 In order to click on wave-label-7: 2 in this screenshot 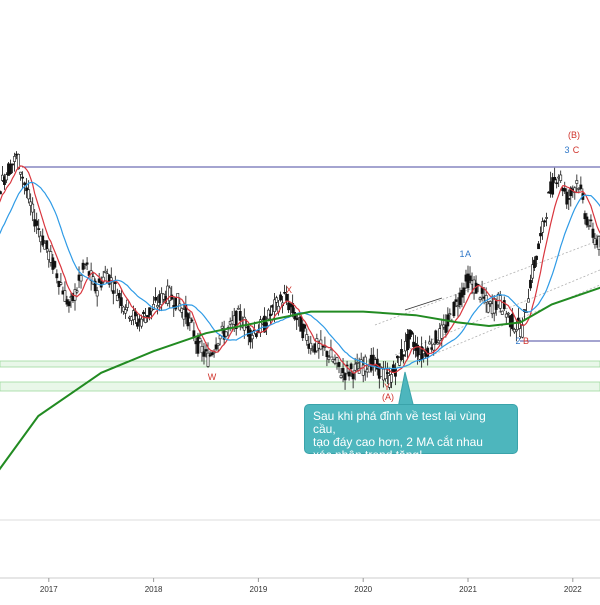, I will do `click(517, 341)`.